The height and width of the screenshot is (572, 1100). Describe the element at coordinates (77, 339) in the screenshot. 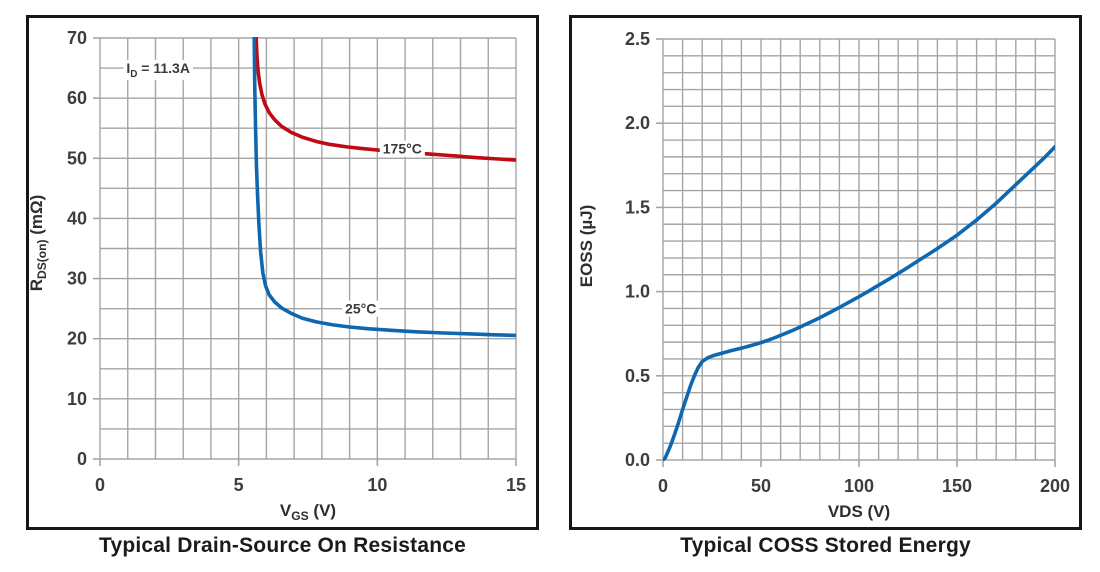

I see `svg-text: 20` at that location.